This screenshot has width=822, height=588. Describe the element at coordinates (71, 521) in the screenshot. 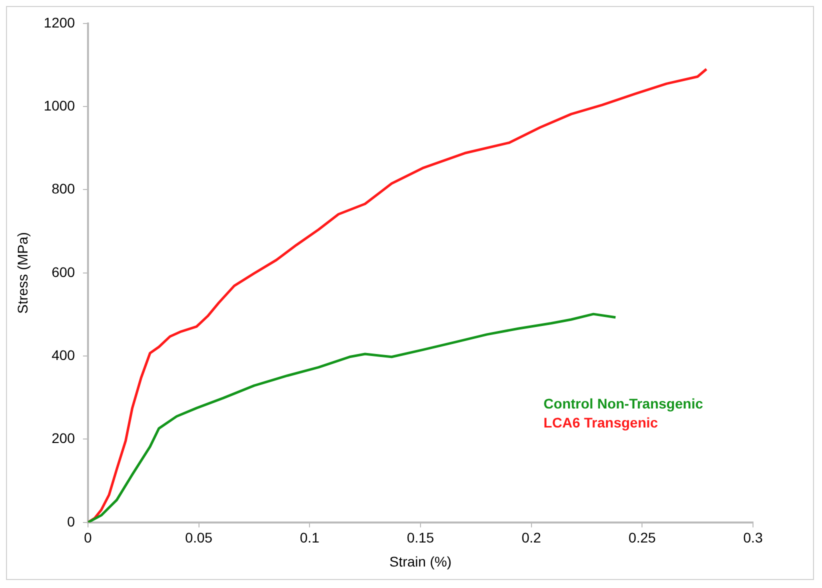

I see `y-tick-label: 0` at that location.